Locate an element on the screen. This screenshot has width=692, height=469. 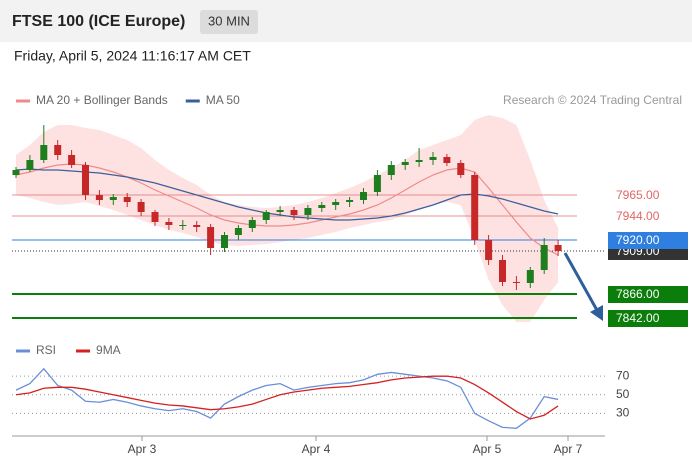
header-bar is located at coordinates (346, 21).